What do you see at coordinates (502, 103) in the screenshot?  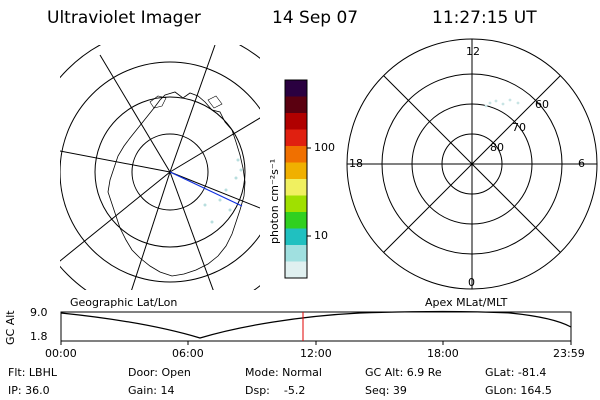 I see `aurora-emission-right` at bounding box center [502, 103].